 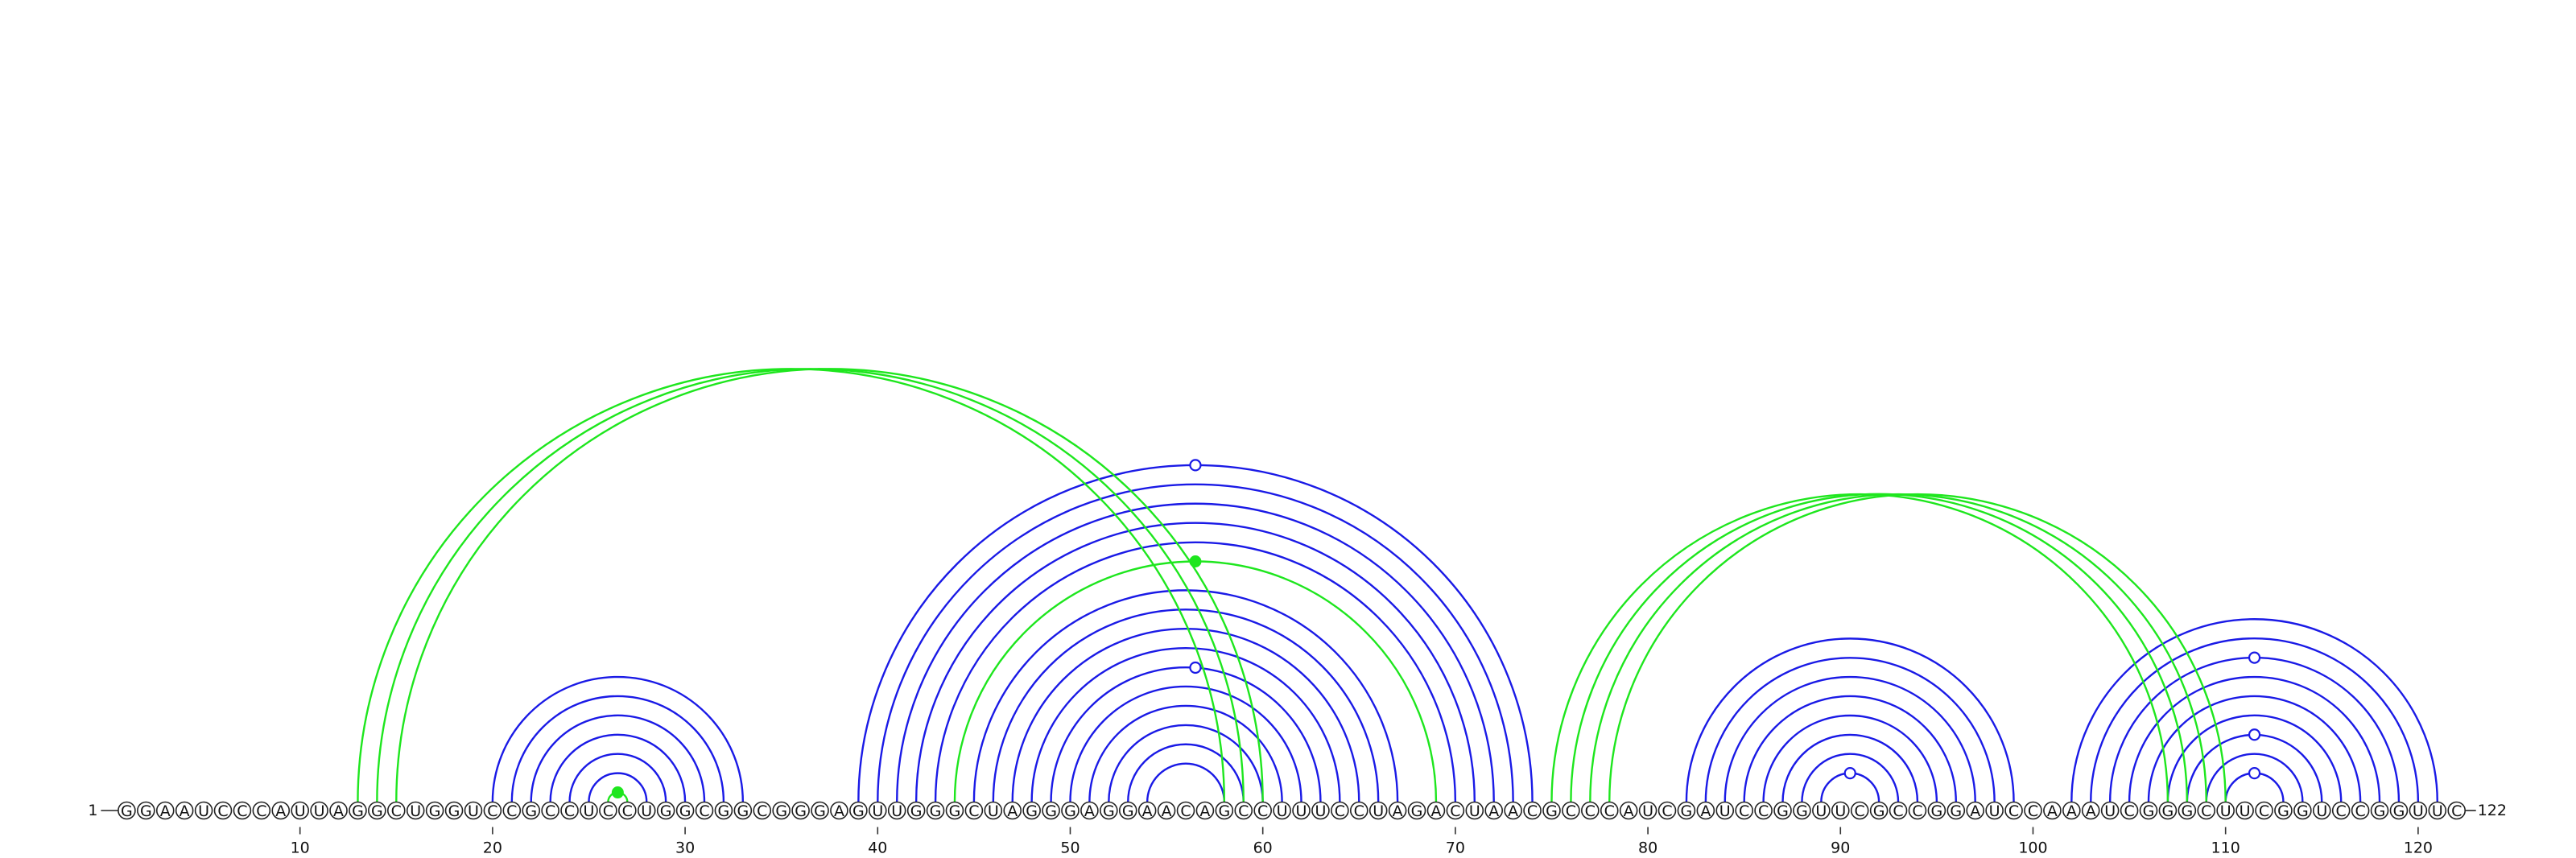 What do you see at coordinates (300, 848) in the screenshot?
I see `tick-label-10: 10` at bounding box center [300, 848].